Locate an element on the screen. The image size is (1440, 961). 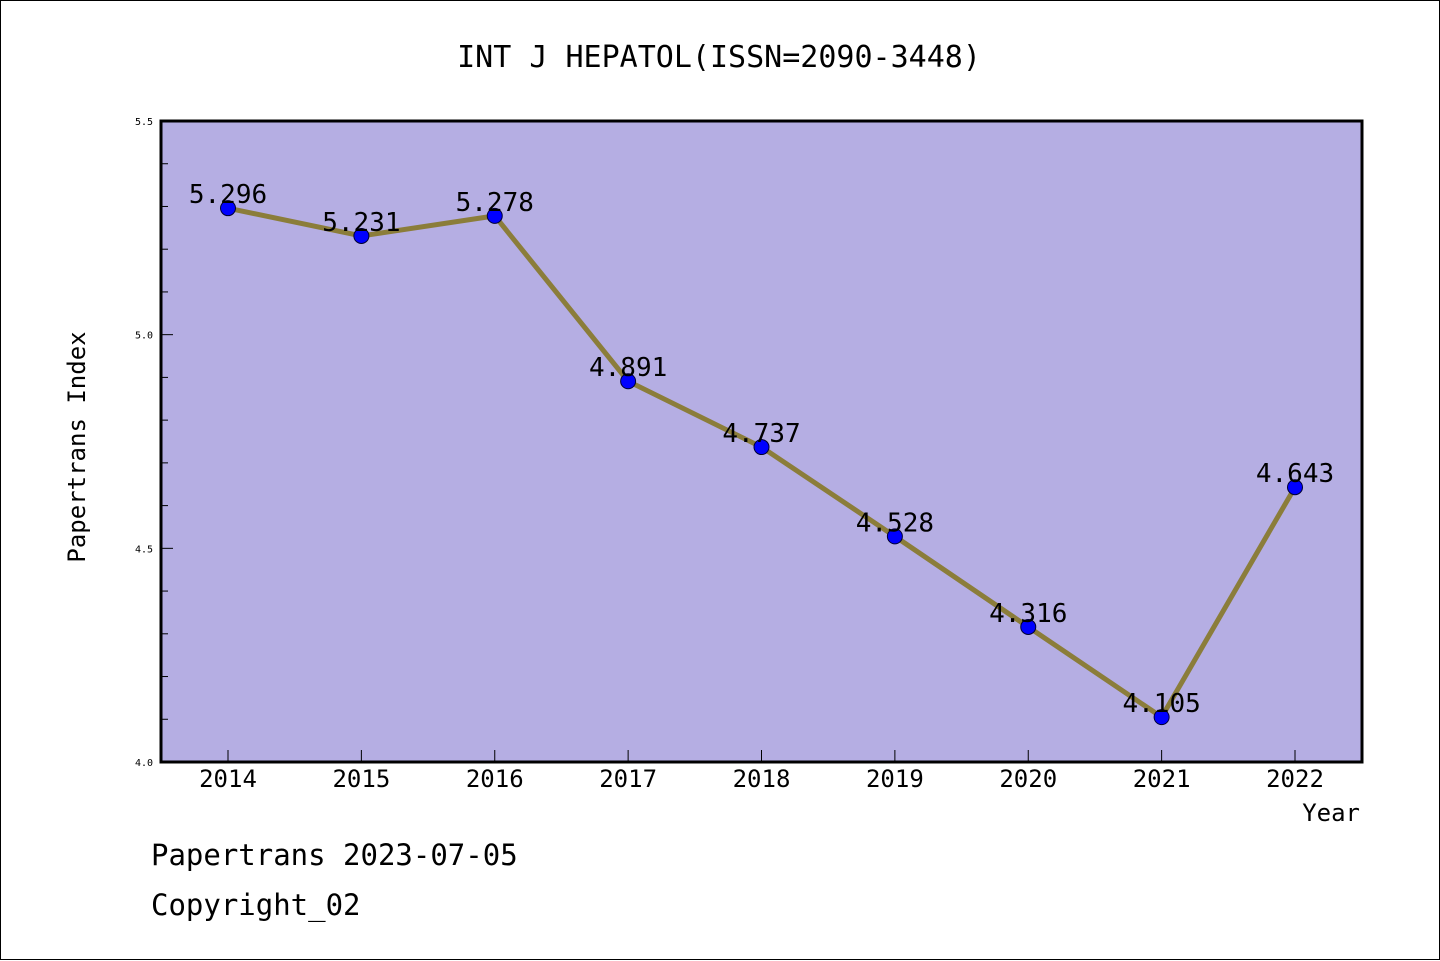
data-label: 5.231 is located at coordinates (361, 223).